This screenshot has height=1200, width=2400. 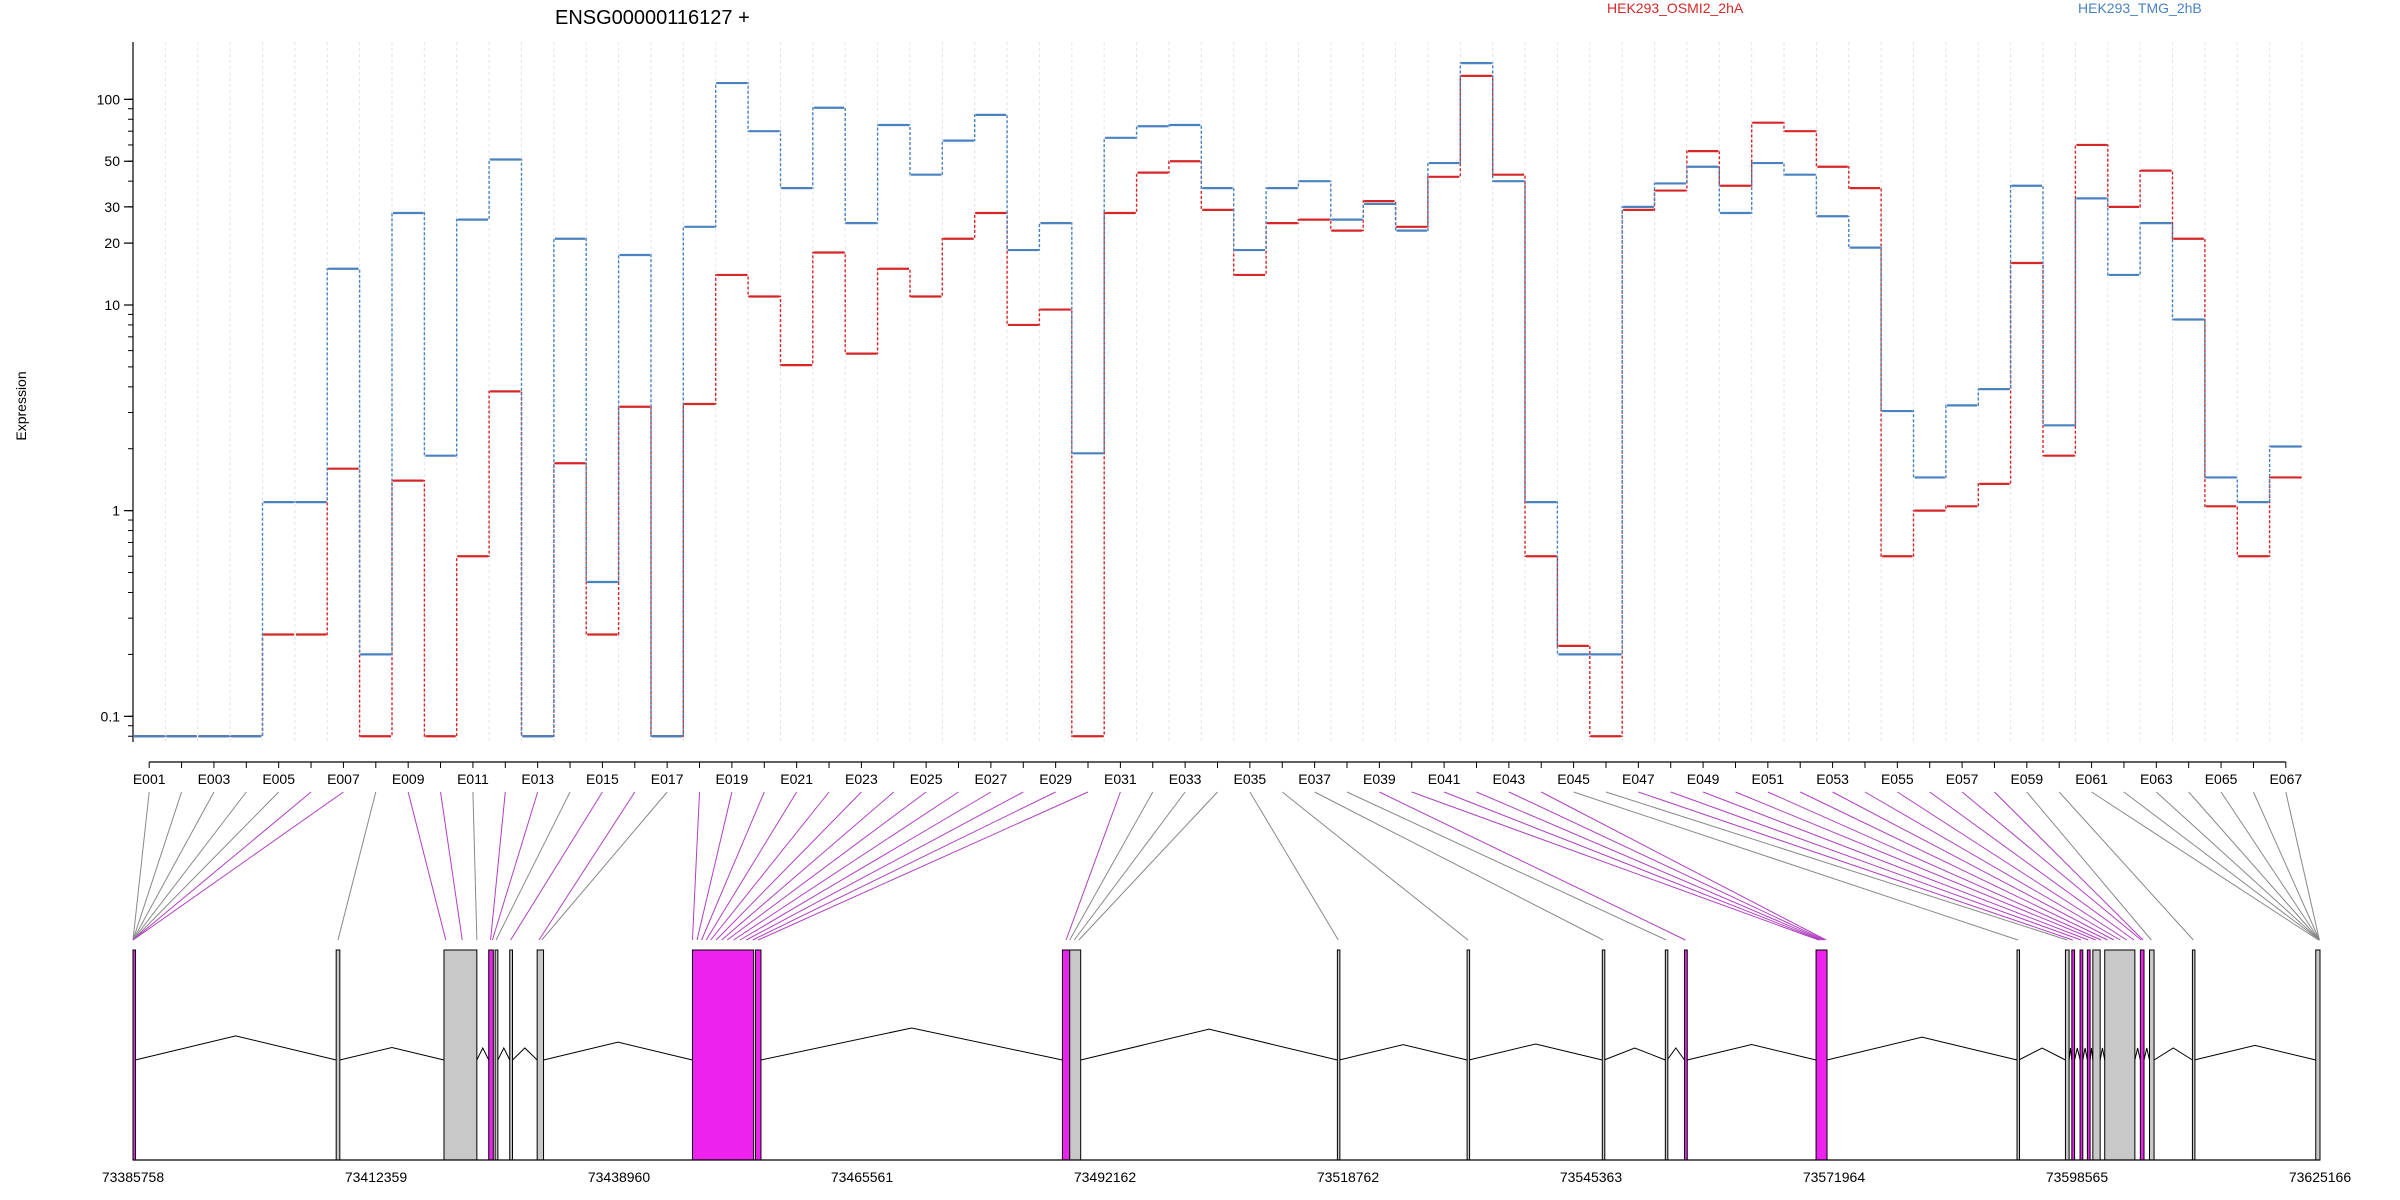 I want to click on x-tick-label: E049, so click(x=1703, y=779).